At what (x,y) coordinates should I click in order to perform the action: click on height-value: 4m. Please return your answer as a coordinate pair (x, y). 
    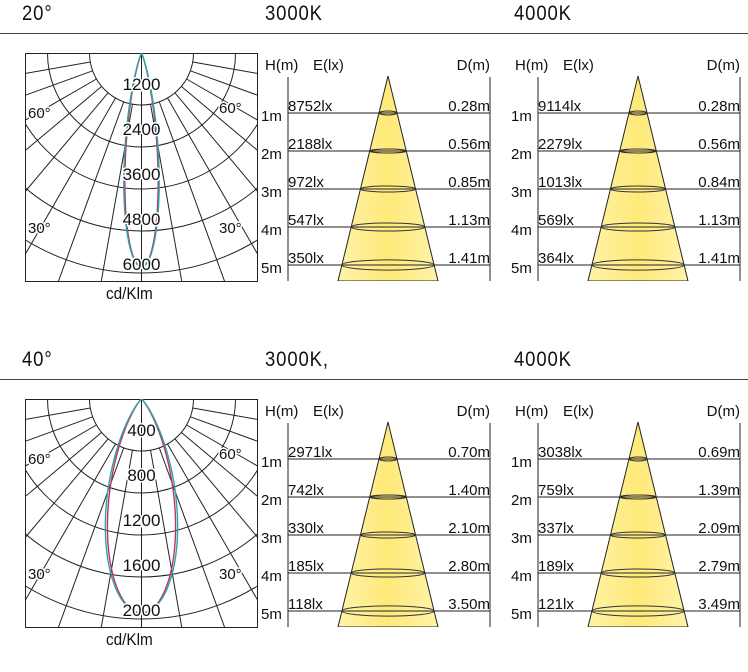
    Looking at the image, I should click on (271, 576).